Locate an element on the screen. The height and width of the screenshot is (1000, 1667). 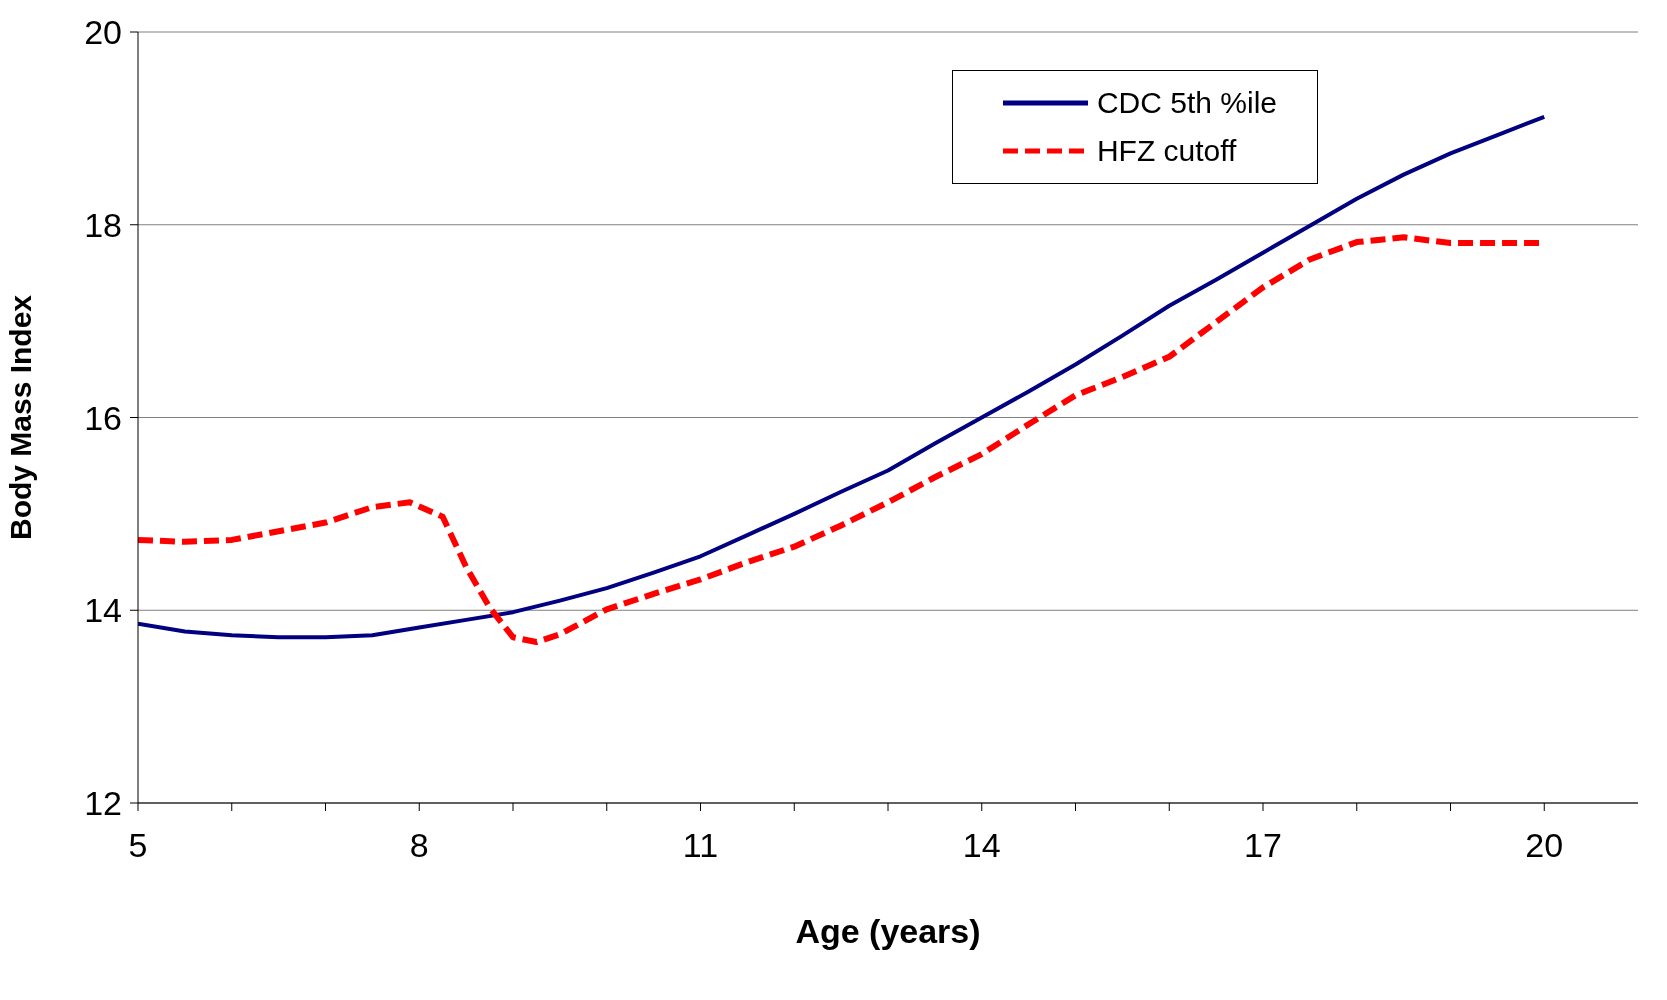
y-axis-title: Body Mass Index is located at coordinates (20, 417).